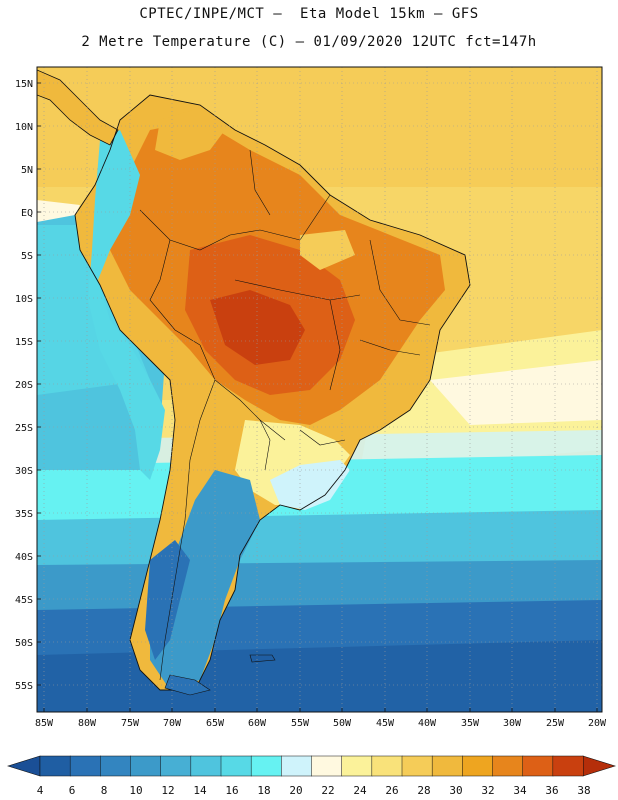  I want to click on lon-label: 45W, so click(385, 723).